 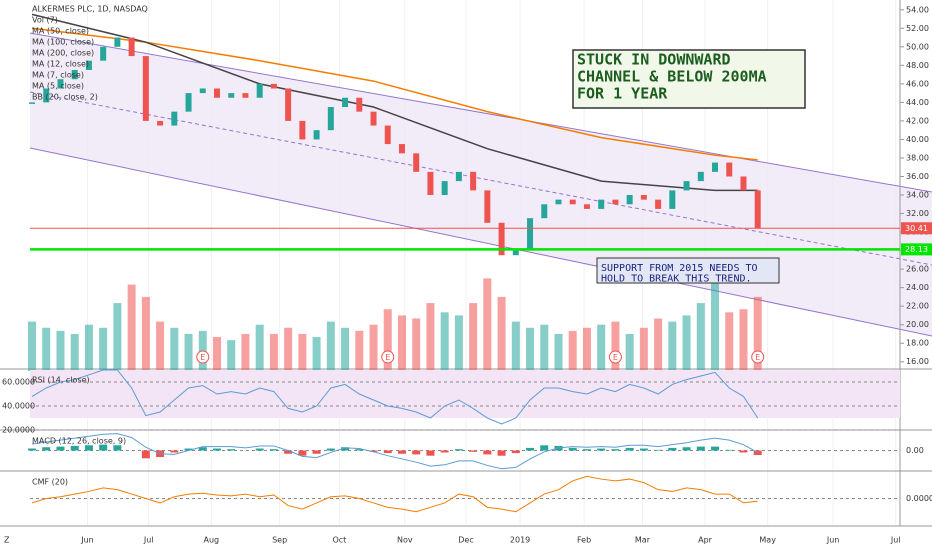 What do you see at coordinates (63, 53) in the screenshot?
I see `legend-entry: MA (200, close)` at bounding box center [63, 53].